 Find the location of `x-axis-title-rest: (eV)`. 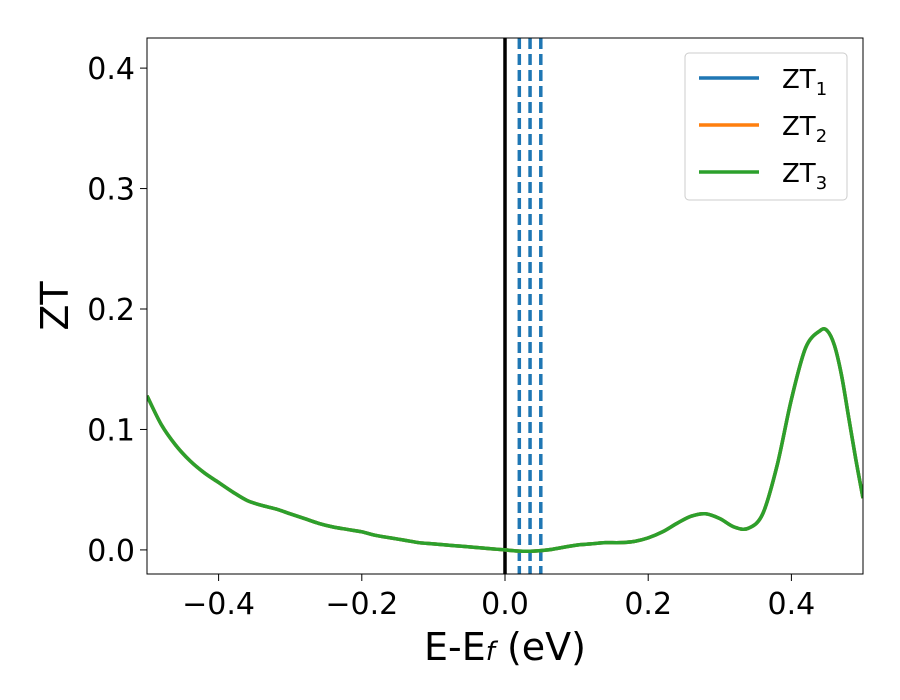

x-axis-title-rest: (eV) is located at coordinates (540, 647).